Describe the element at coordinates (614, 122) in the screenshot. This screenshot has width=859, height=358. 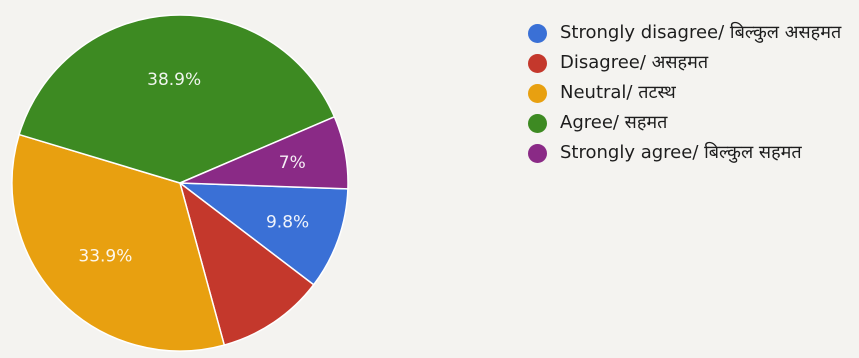
I see `legend-label-agree: Agree/ सहमत` at that location.